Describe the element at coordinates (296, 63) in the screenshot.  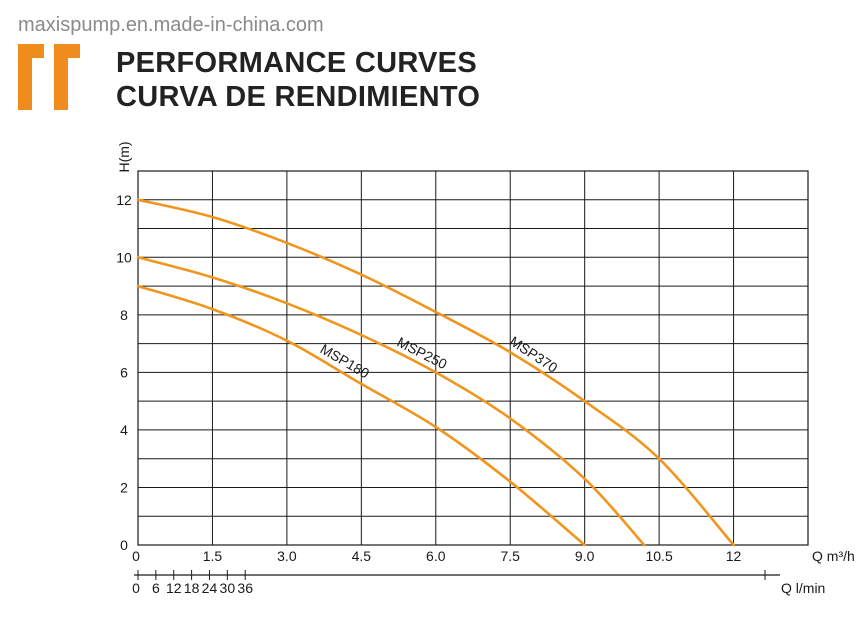
I see `title-line-1: PERFORMANCE CURVES` at that location.